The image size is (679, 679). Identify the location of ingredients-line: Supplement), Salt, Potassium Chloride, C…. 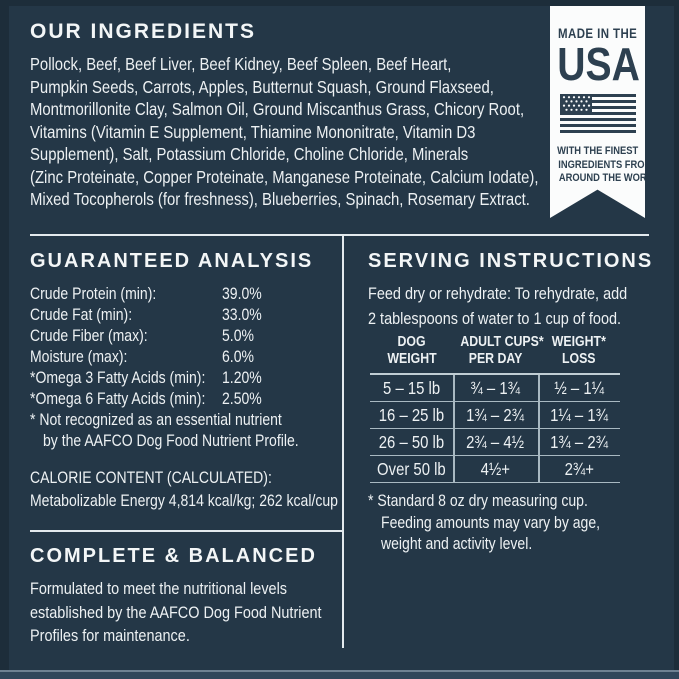
(249, 154).